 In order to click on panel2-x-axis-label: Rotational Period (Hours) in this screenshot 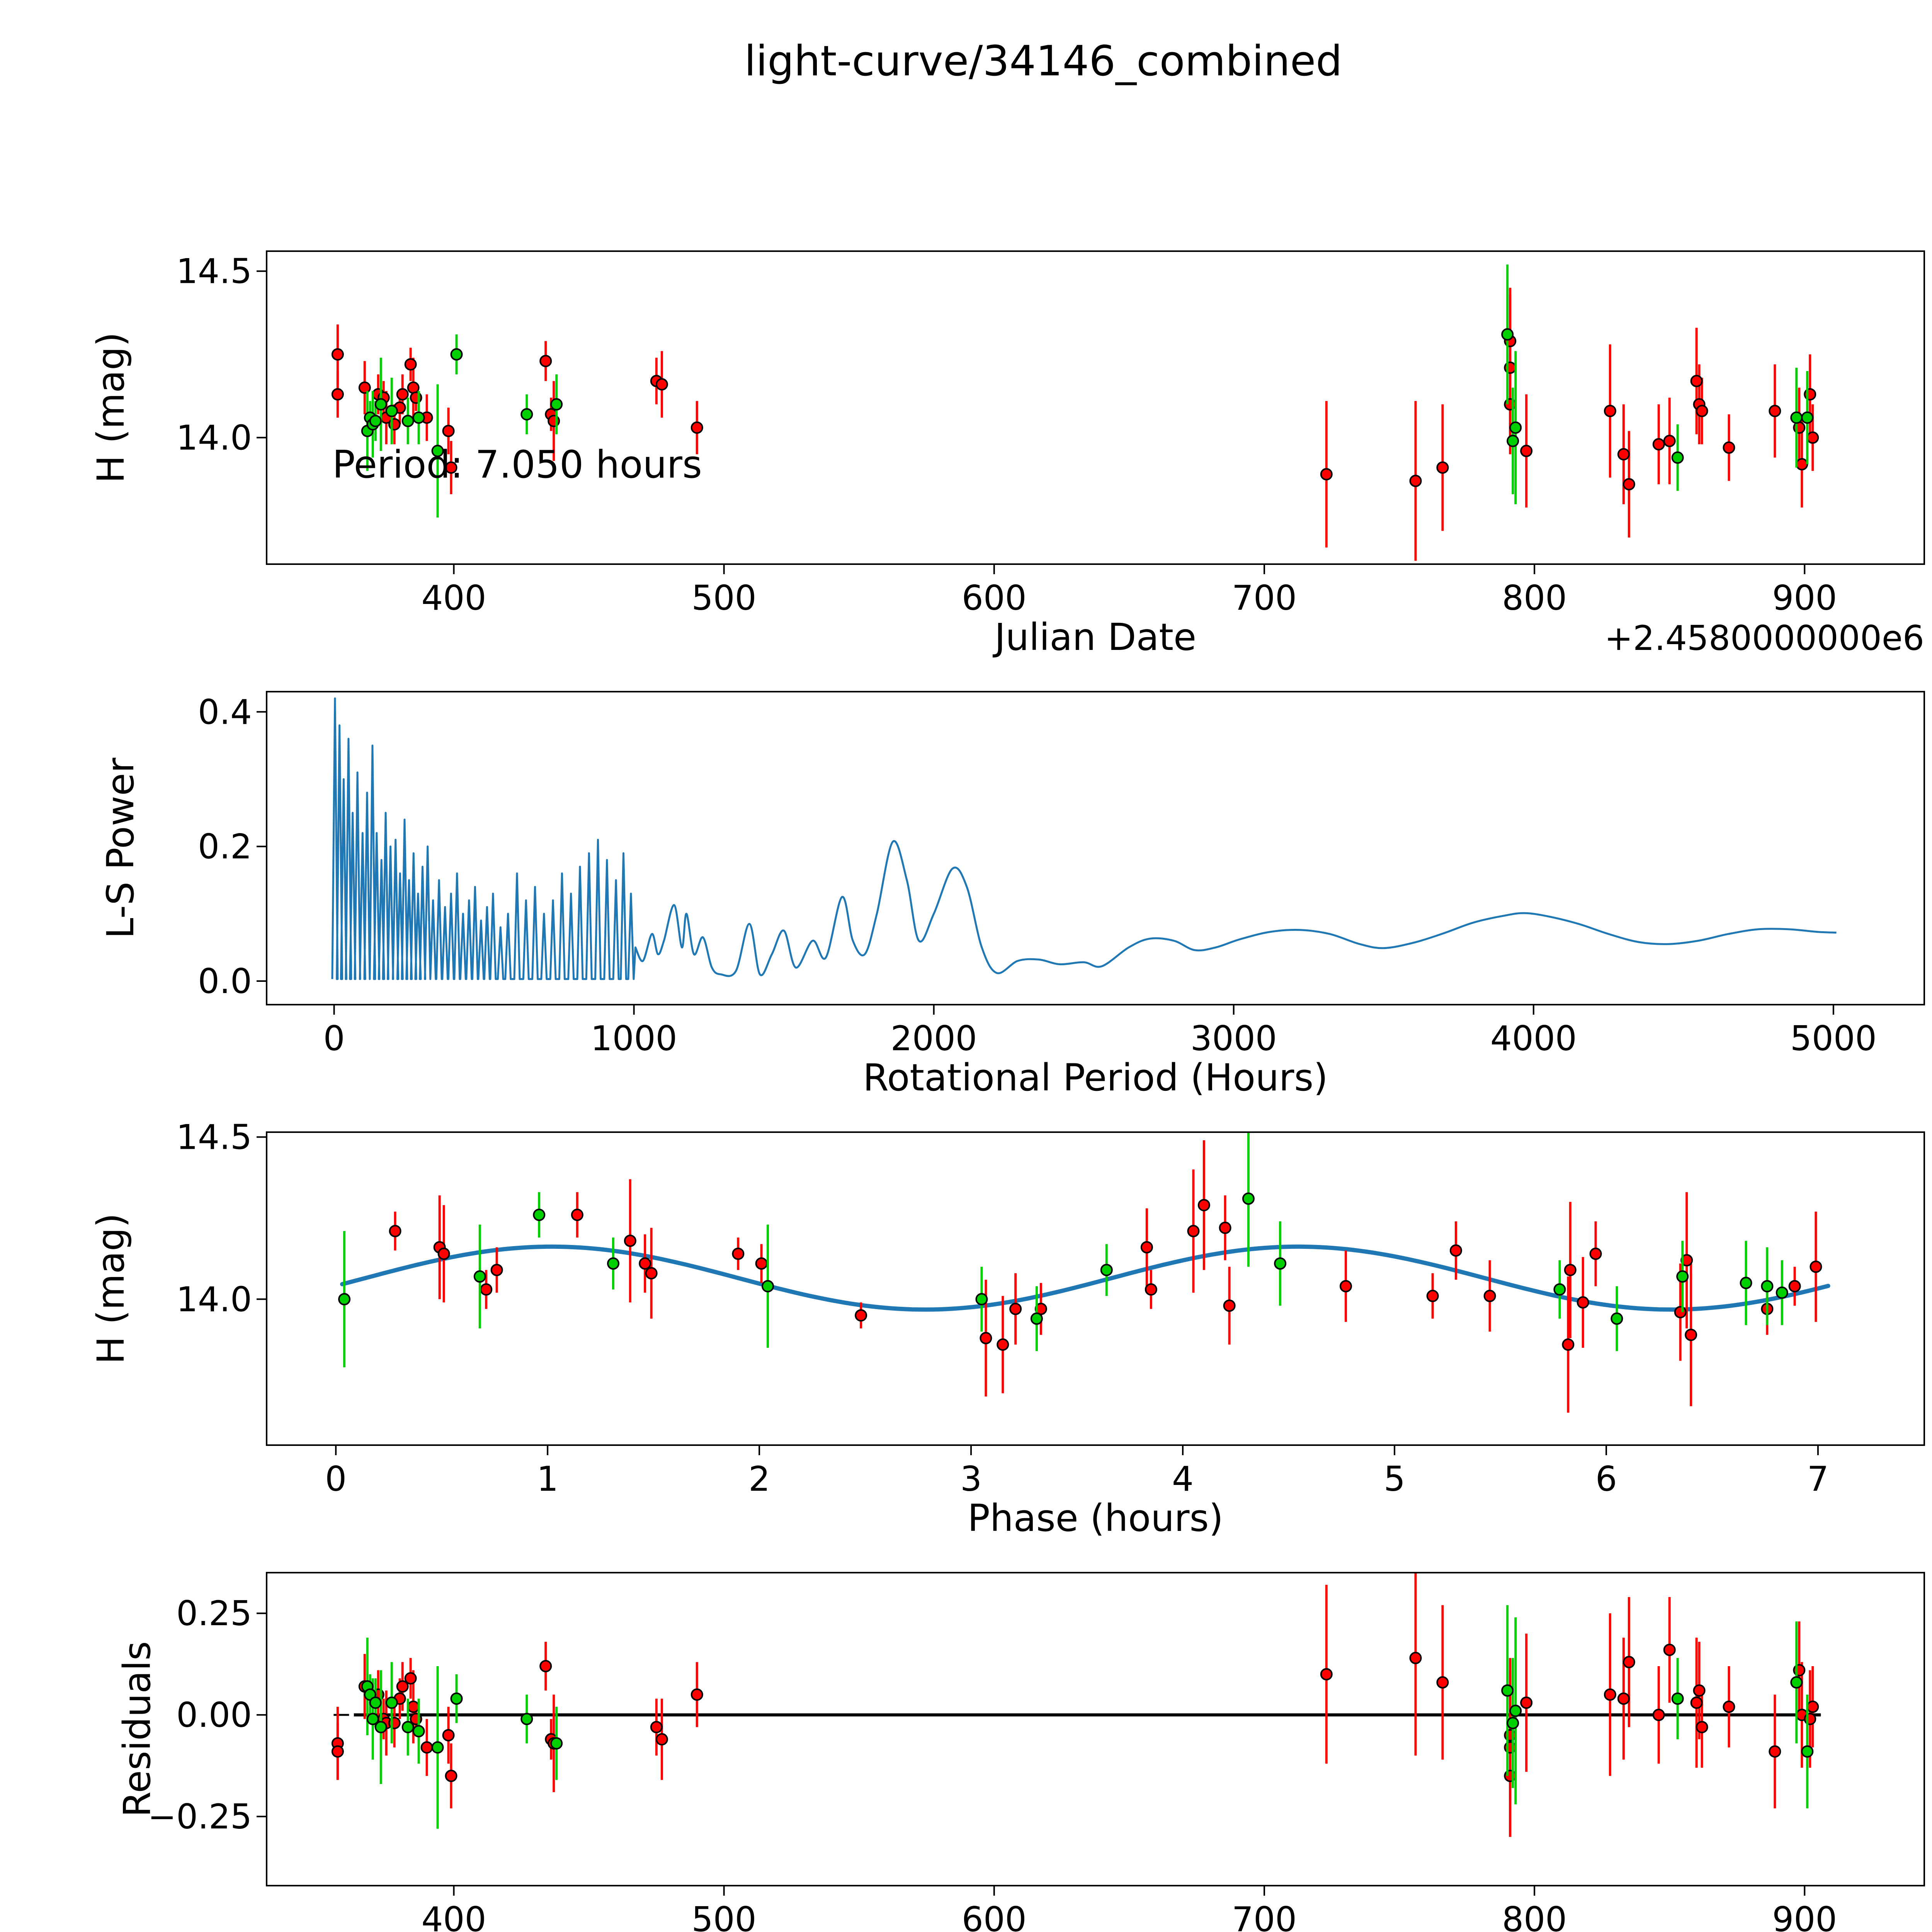, I will do `click(1095, 1077)`.